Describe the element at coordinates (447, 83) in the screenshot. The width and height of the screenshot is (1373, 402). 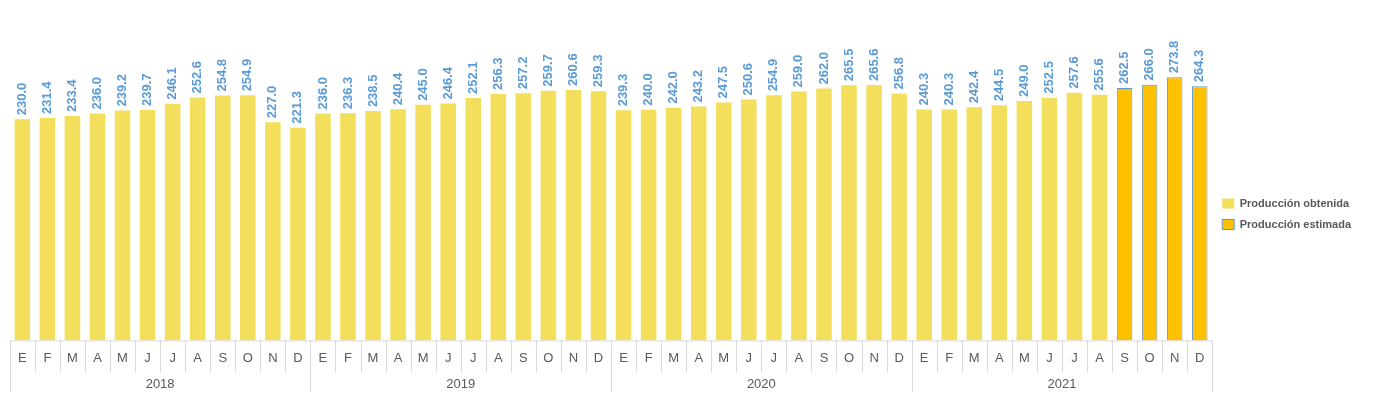
I see `data-label: 246.4` at that location.